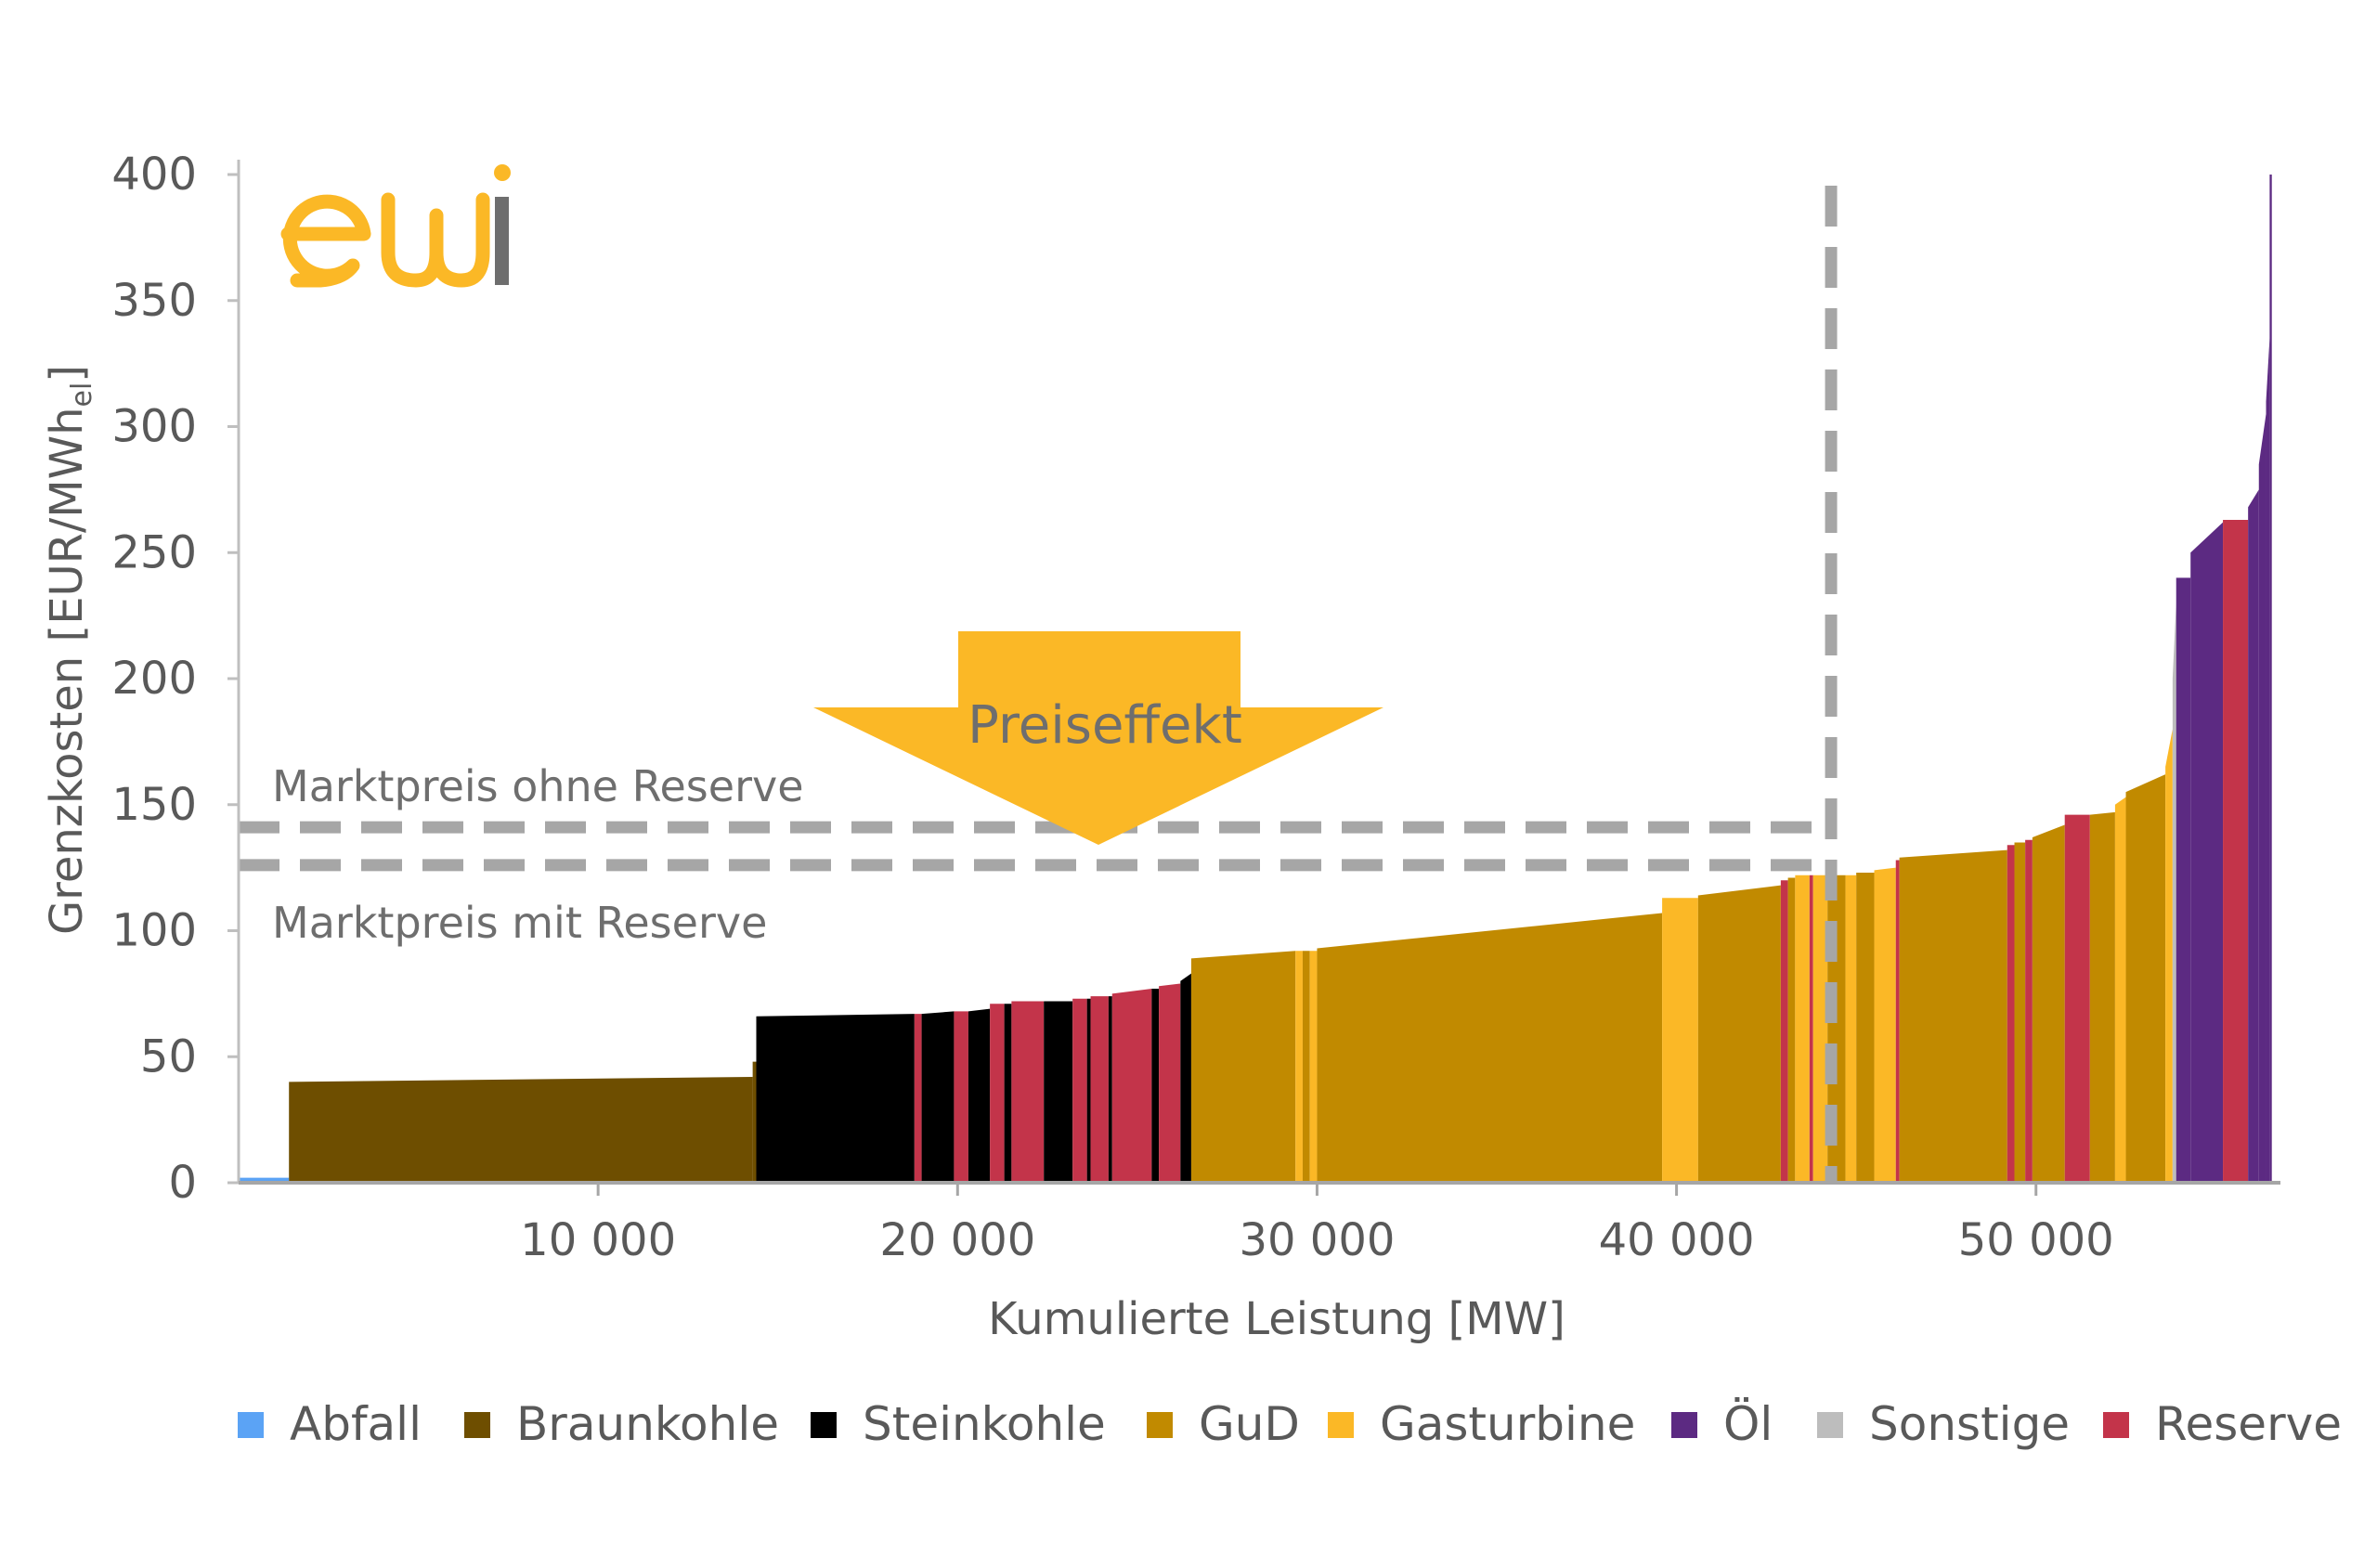 The height and width of the screenshot is (1568, 2377). What do you see at coordinates (1507, 1424) in the screenshot?
I see `legend-label-gasturbine: Gasturbine` at bounding box center [1507, 1424].